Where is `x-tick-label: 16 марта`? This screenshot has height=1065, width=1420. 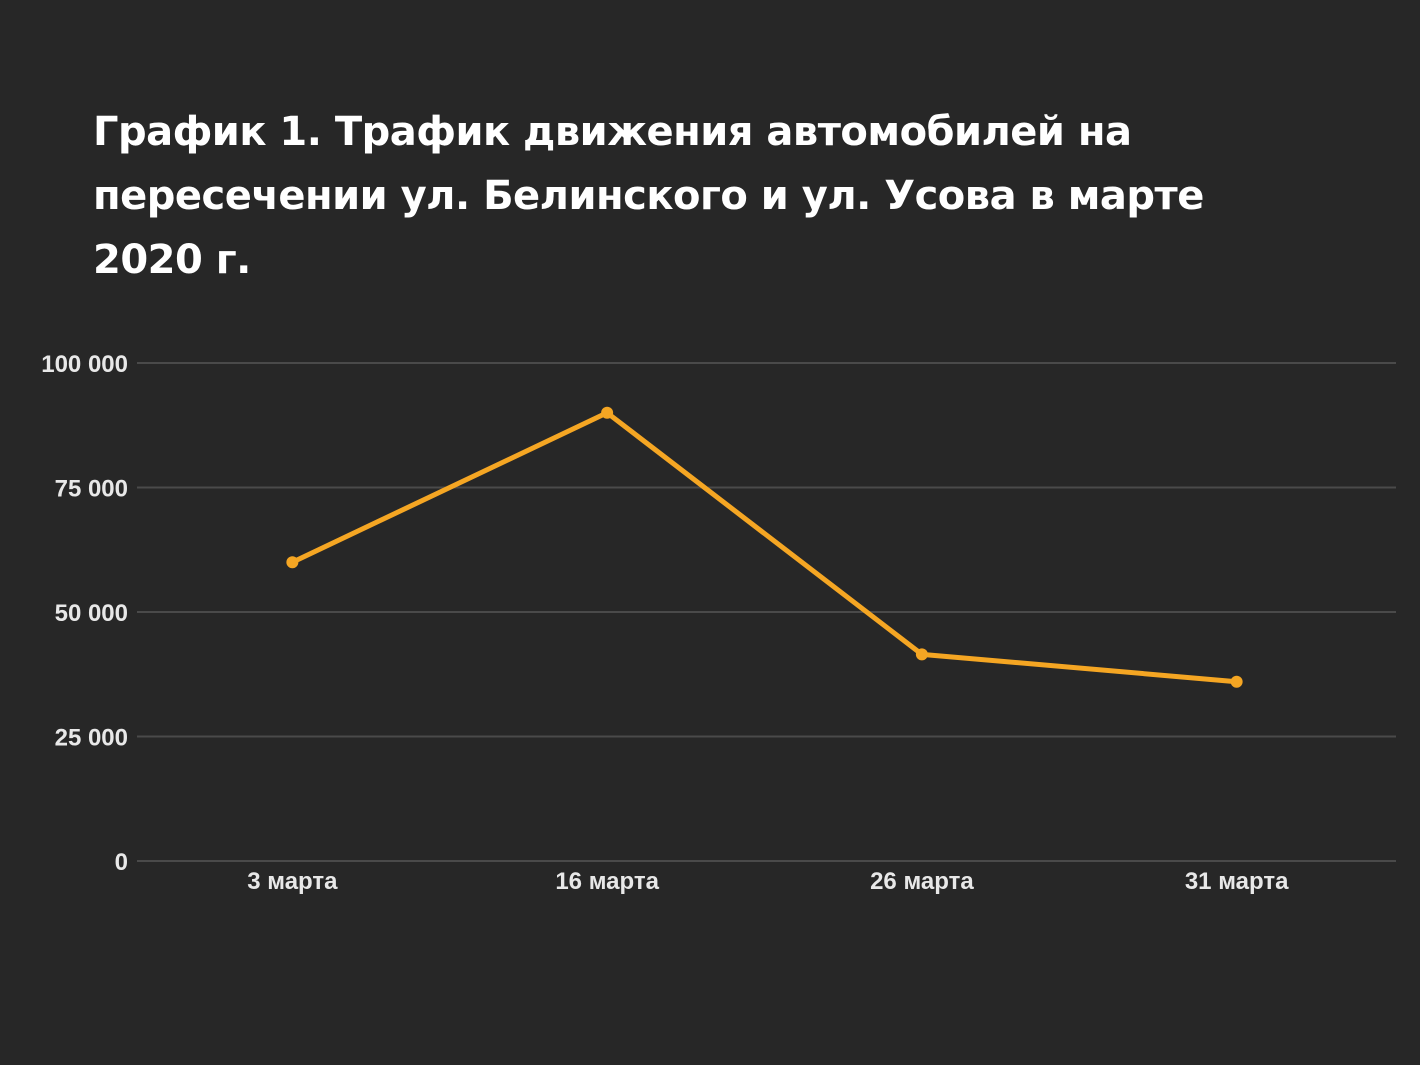 x-tick-label: 16 марта is located at coordinates (607, 881).